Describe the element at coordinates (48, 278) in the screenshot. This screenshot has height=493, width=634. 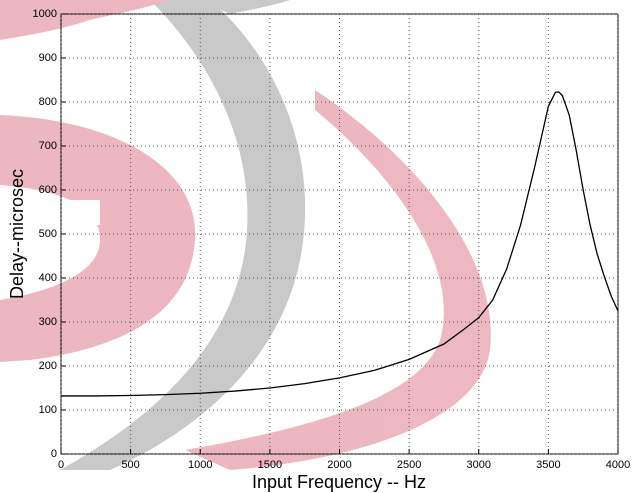
I see `y-tick-label: 400` at that location.